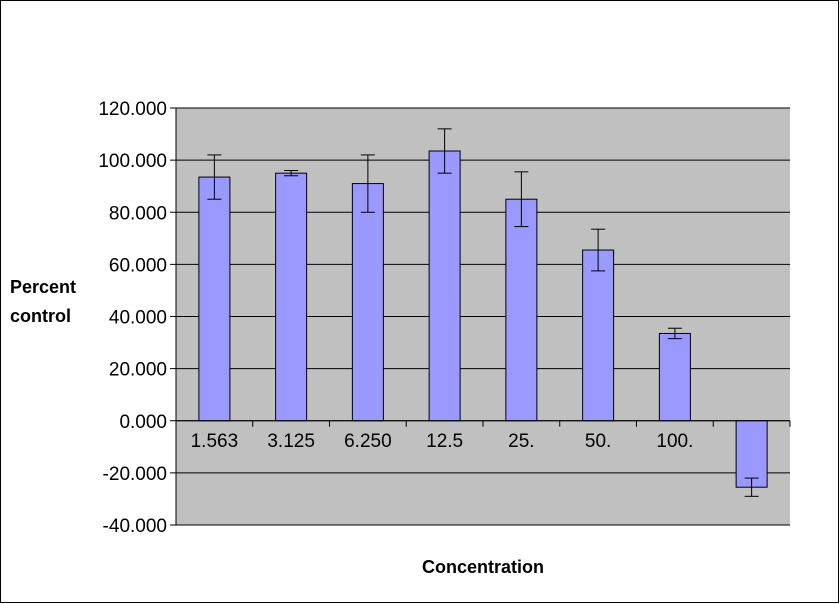 The width and height of the screenshot is (840, 604). What do you see at coordinates (132, 161) in the screenshot?
I see `y-tick-label: 100.000` at bounding box center [132, 161].